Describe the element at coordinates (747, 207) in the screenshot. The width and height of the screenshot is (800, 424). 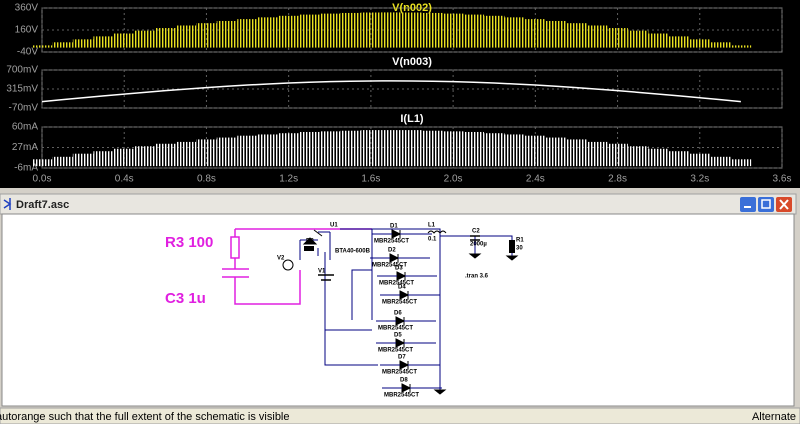
I see `minimize-icon` at that location.